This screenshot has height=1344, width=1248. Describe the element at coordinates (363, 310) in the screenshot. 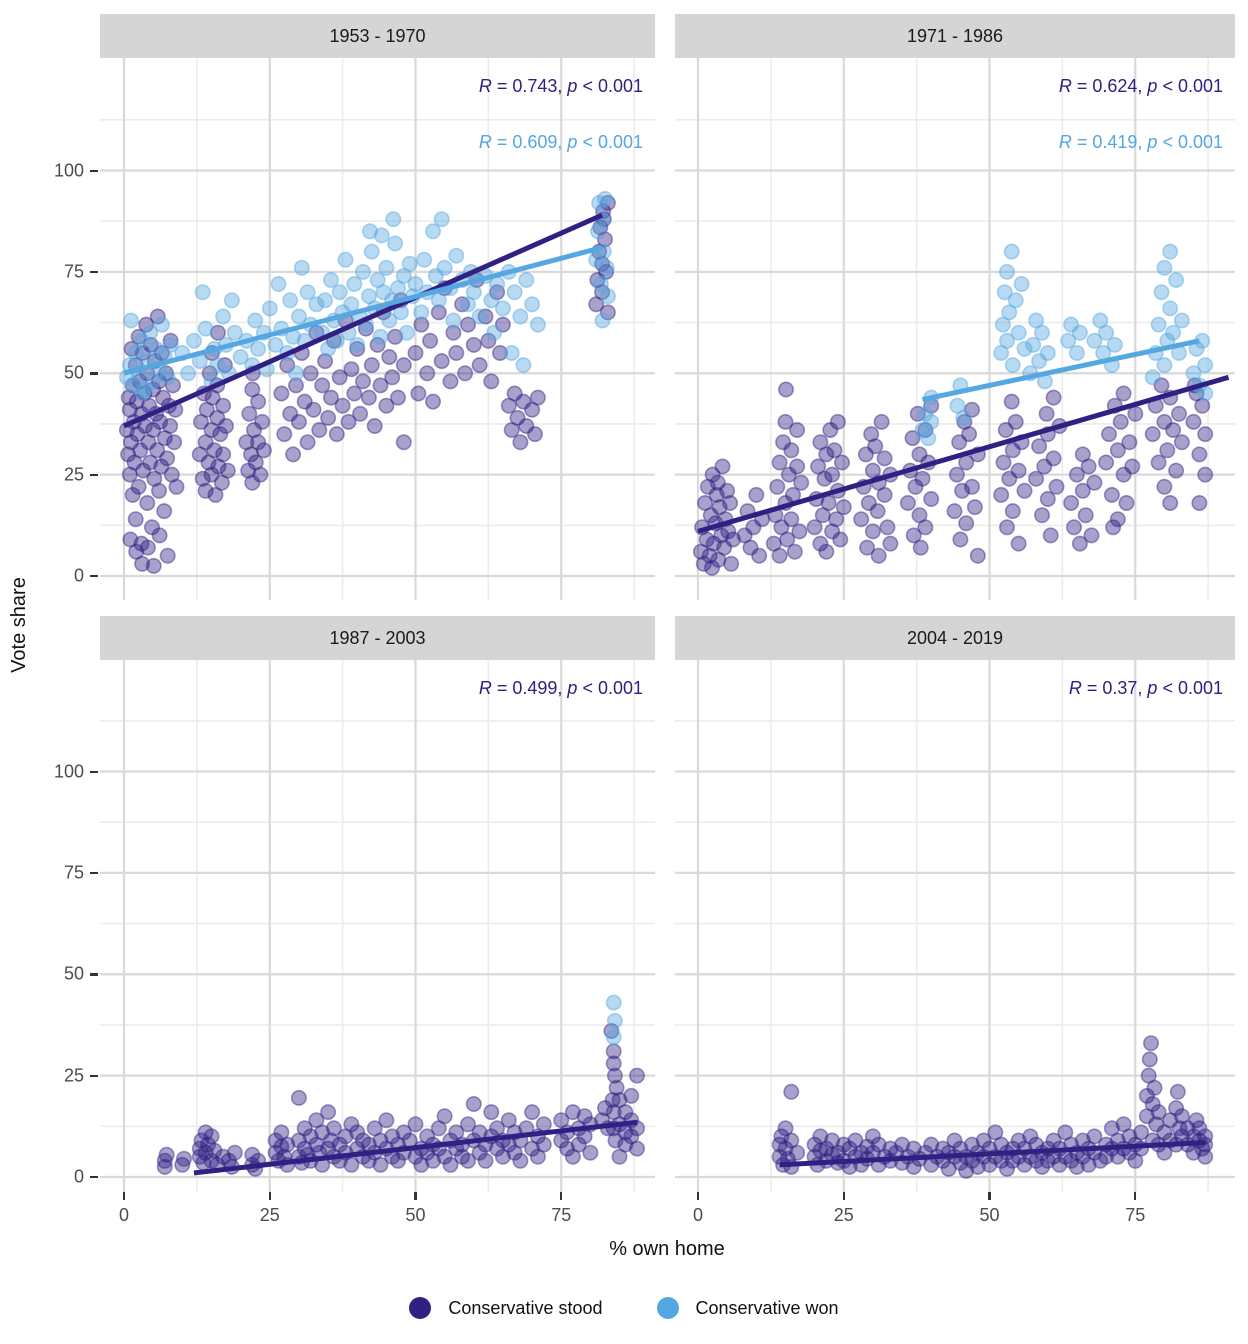

I see `trend-line-won` at that location.